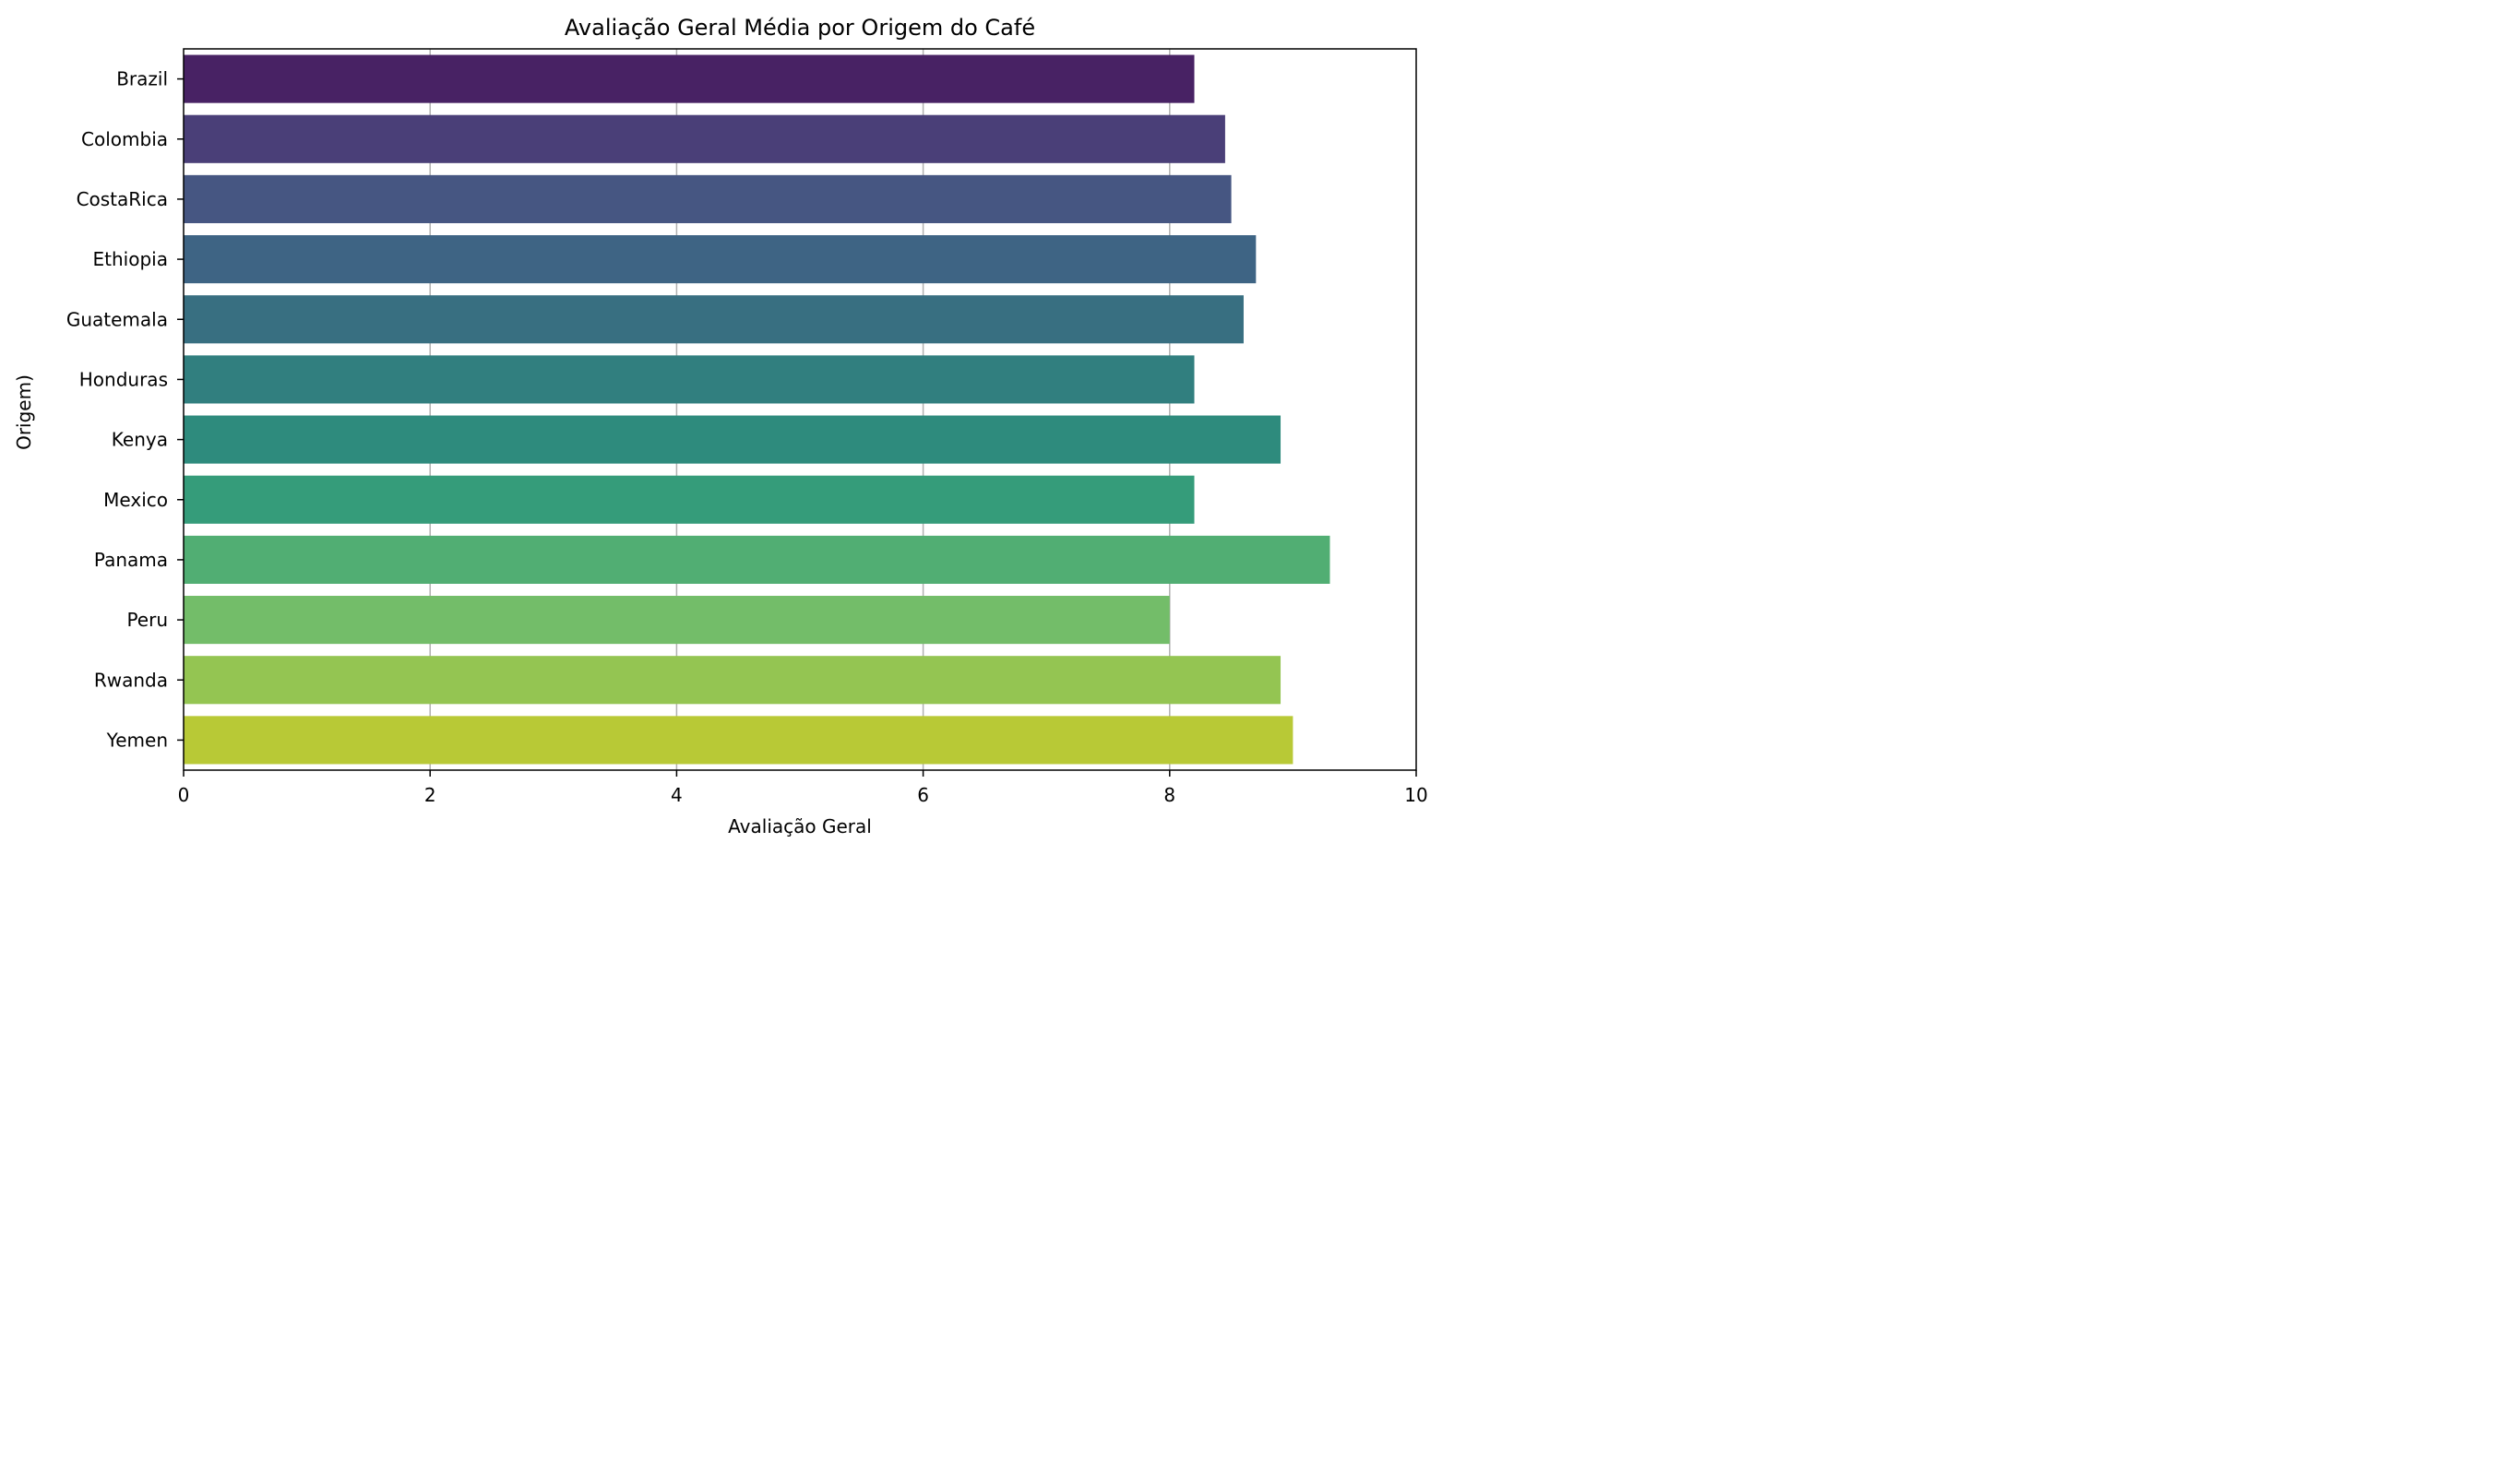 This screenshot has height=1484, width=2515. What do you see at coordinates (140, 440) in the screenshot?
I see `y-tick-label: Kenya` at bounding box center [140, 440].